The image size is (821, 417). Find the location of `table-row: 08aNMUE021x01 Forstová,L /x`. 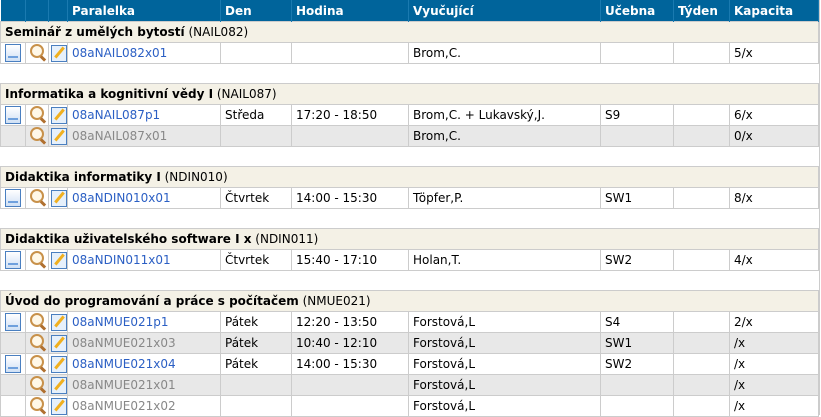

table-row: 08aNMUE021x01 Forstová,L /x is located at coordinates (409, 385).